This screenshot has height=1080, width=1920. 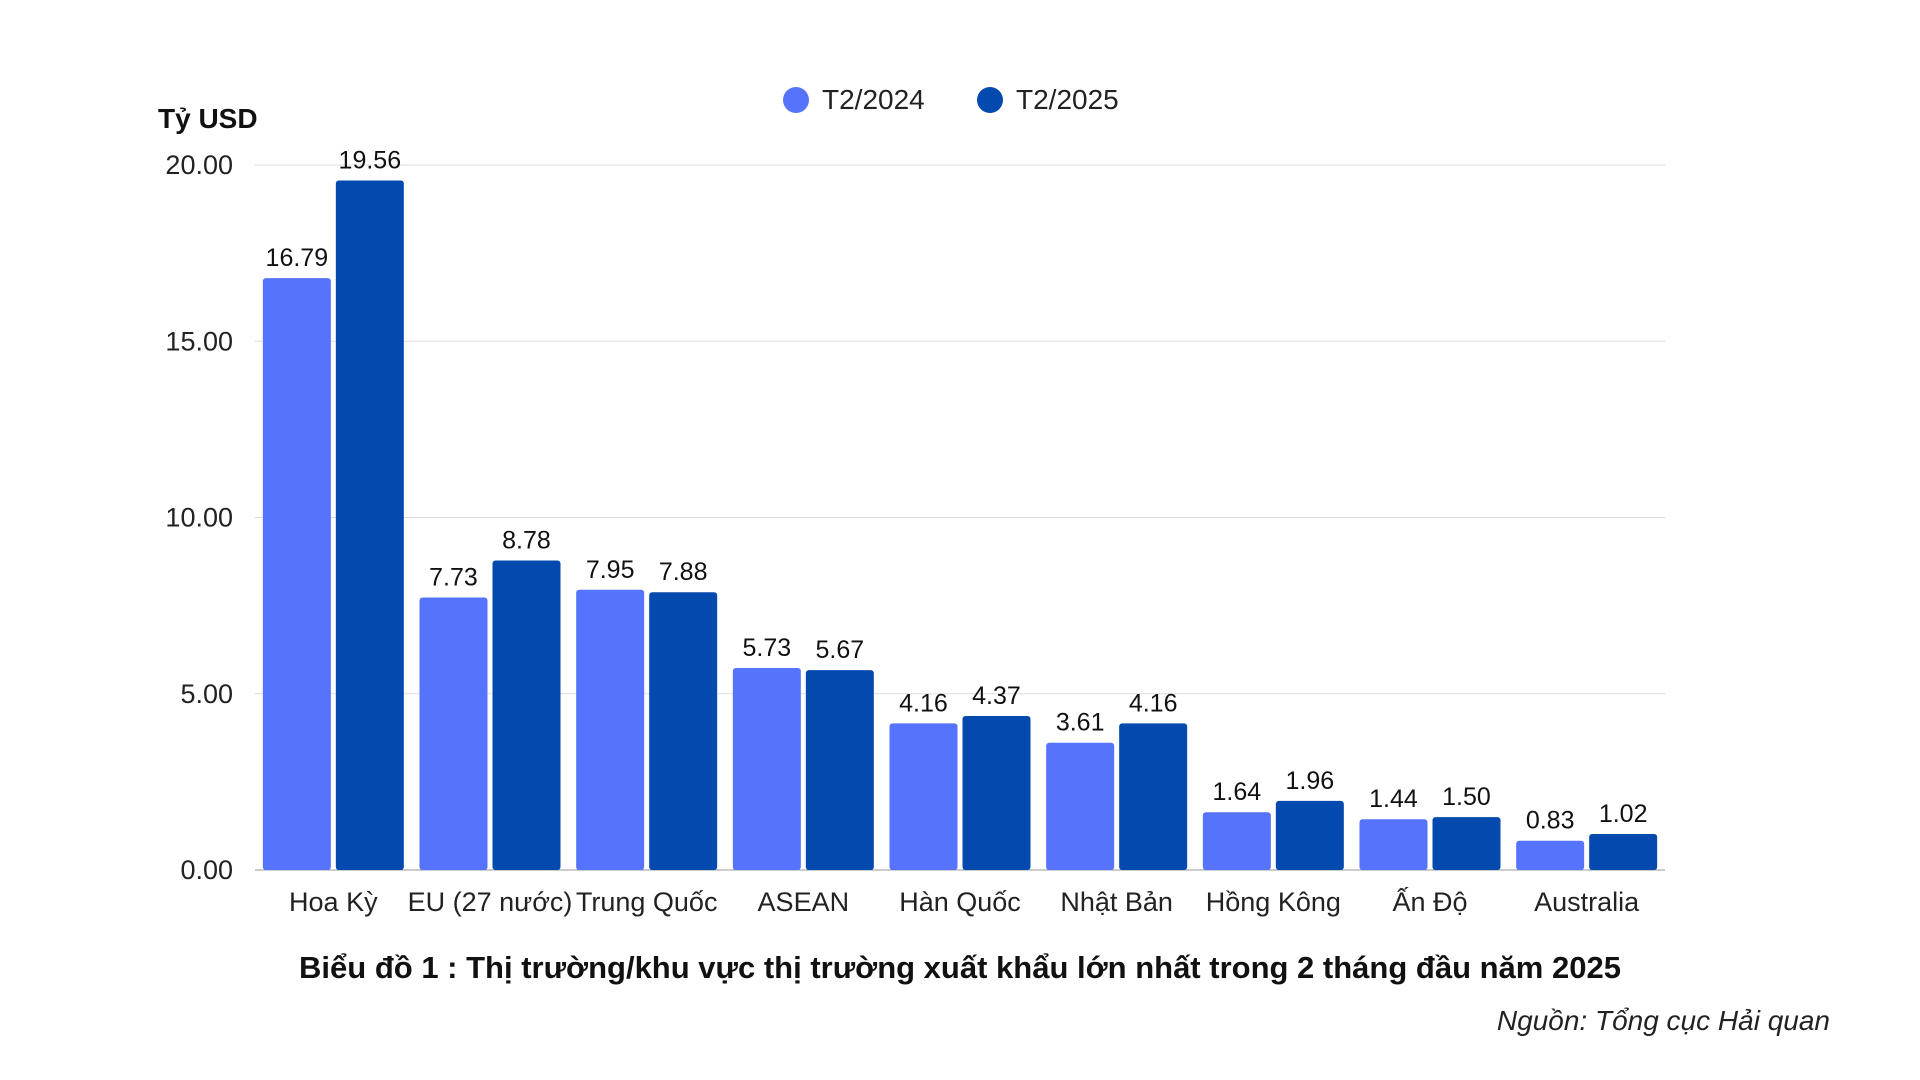 I want to click on data-label: 4.37, so click(x=996, y=696).